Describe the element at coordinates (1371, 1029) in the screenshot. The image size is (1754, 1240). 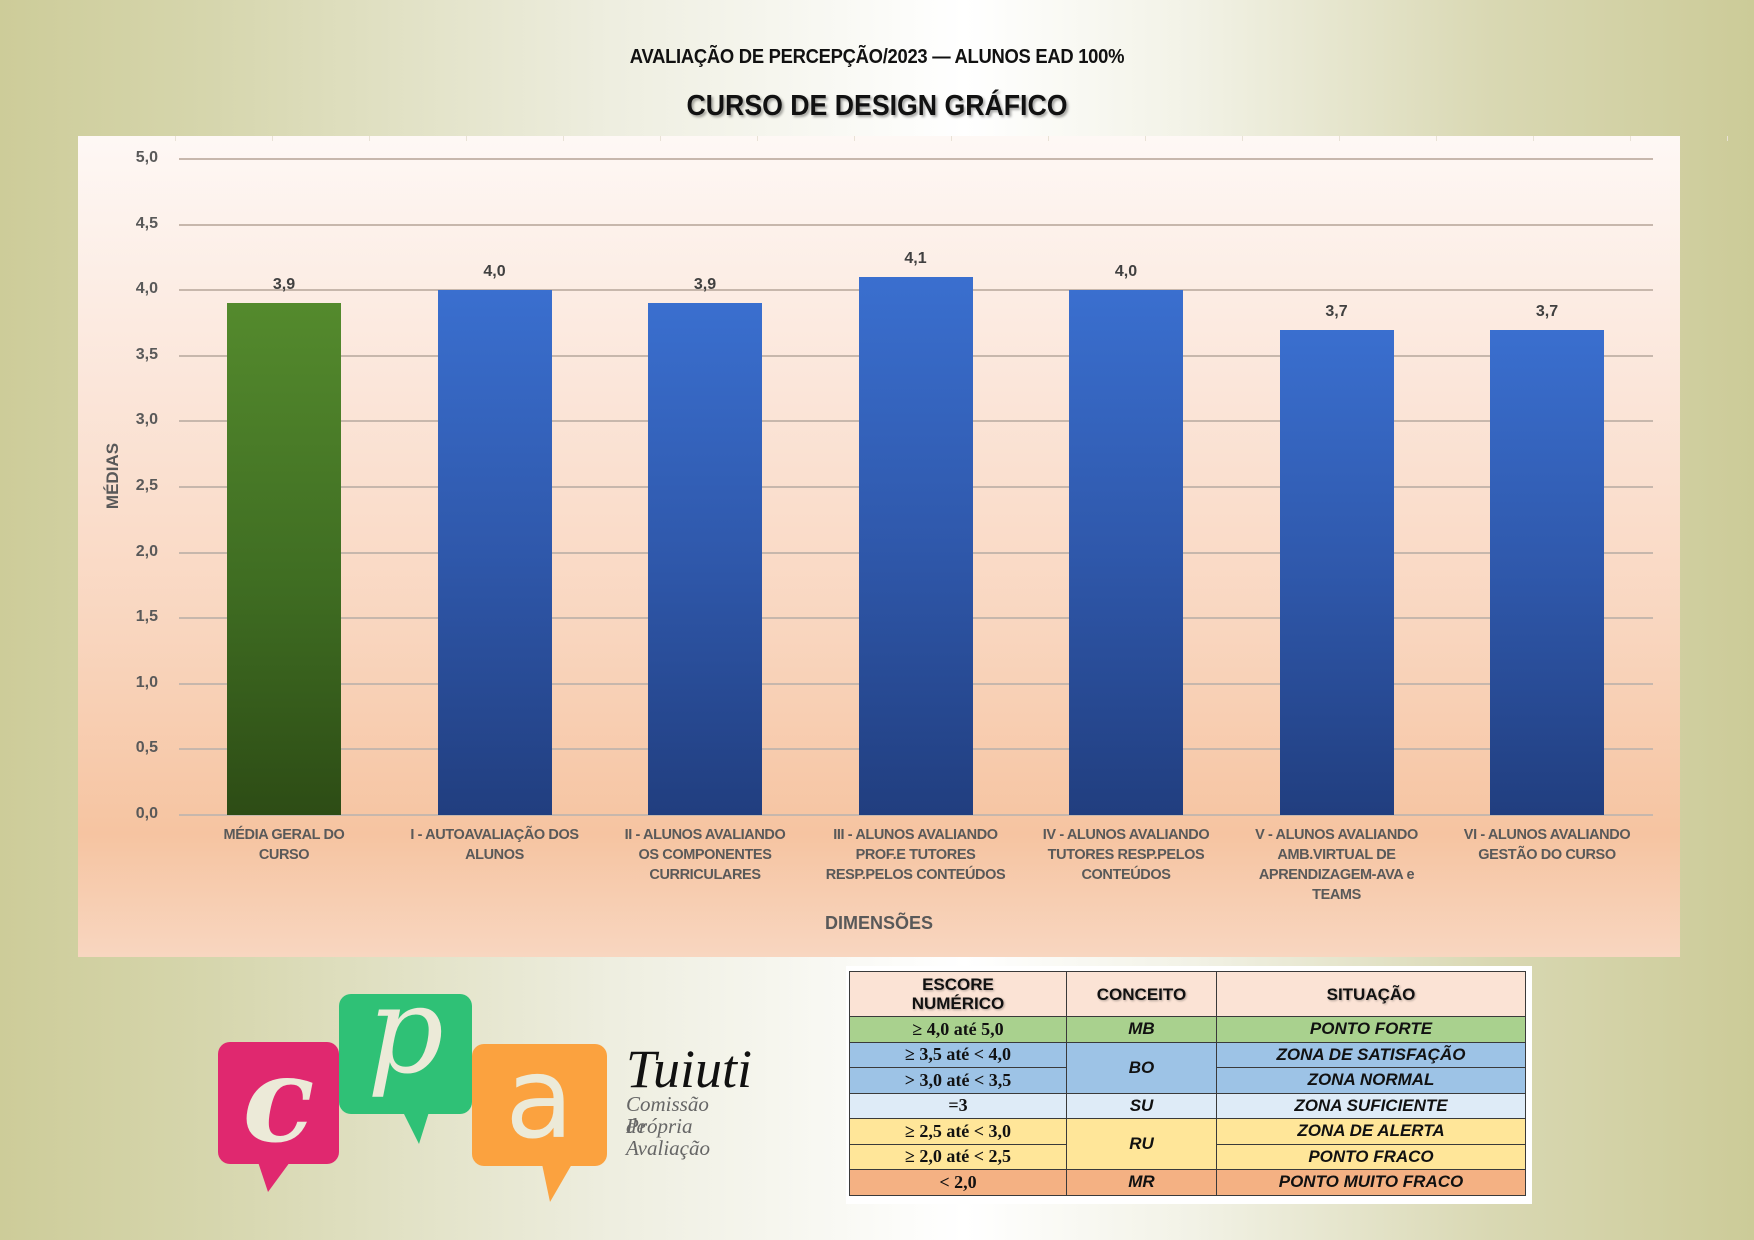
I see `legend-situation: PONTO FORTE` at that location.